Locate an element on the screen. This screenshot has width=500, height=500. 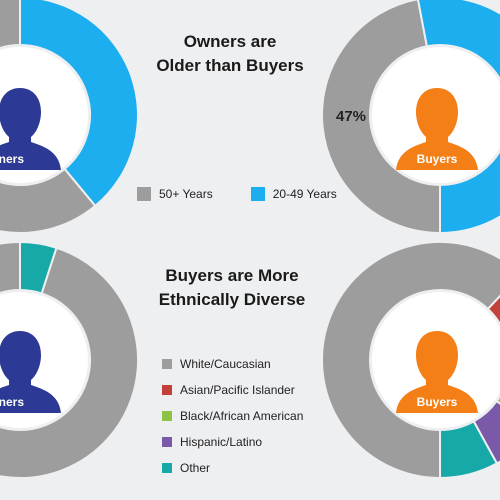
age-legend: 50+ Years 20-49 Years is located at coordinates (237, 194).